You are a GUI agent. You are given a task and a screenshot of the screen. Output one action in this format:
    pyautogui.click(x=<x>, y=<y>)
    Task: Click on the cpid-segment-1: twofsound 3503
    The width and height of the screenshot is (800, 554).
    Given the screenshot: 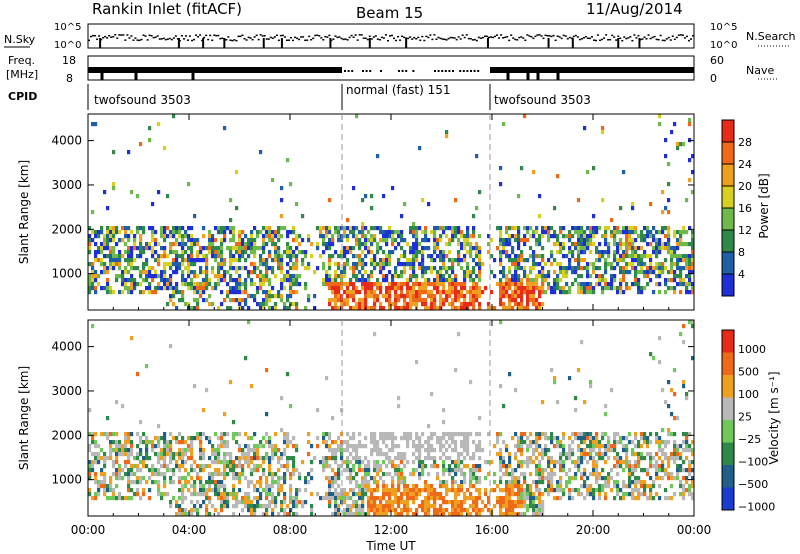 What is the action you would take?
    pyautogui.click(x=142, y=100)
    